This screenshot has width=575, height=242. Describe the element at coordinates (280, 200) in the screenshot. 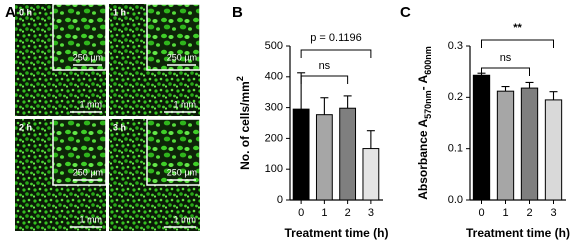

I see `y-tick-label: 0` at that location.